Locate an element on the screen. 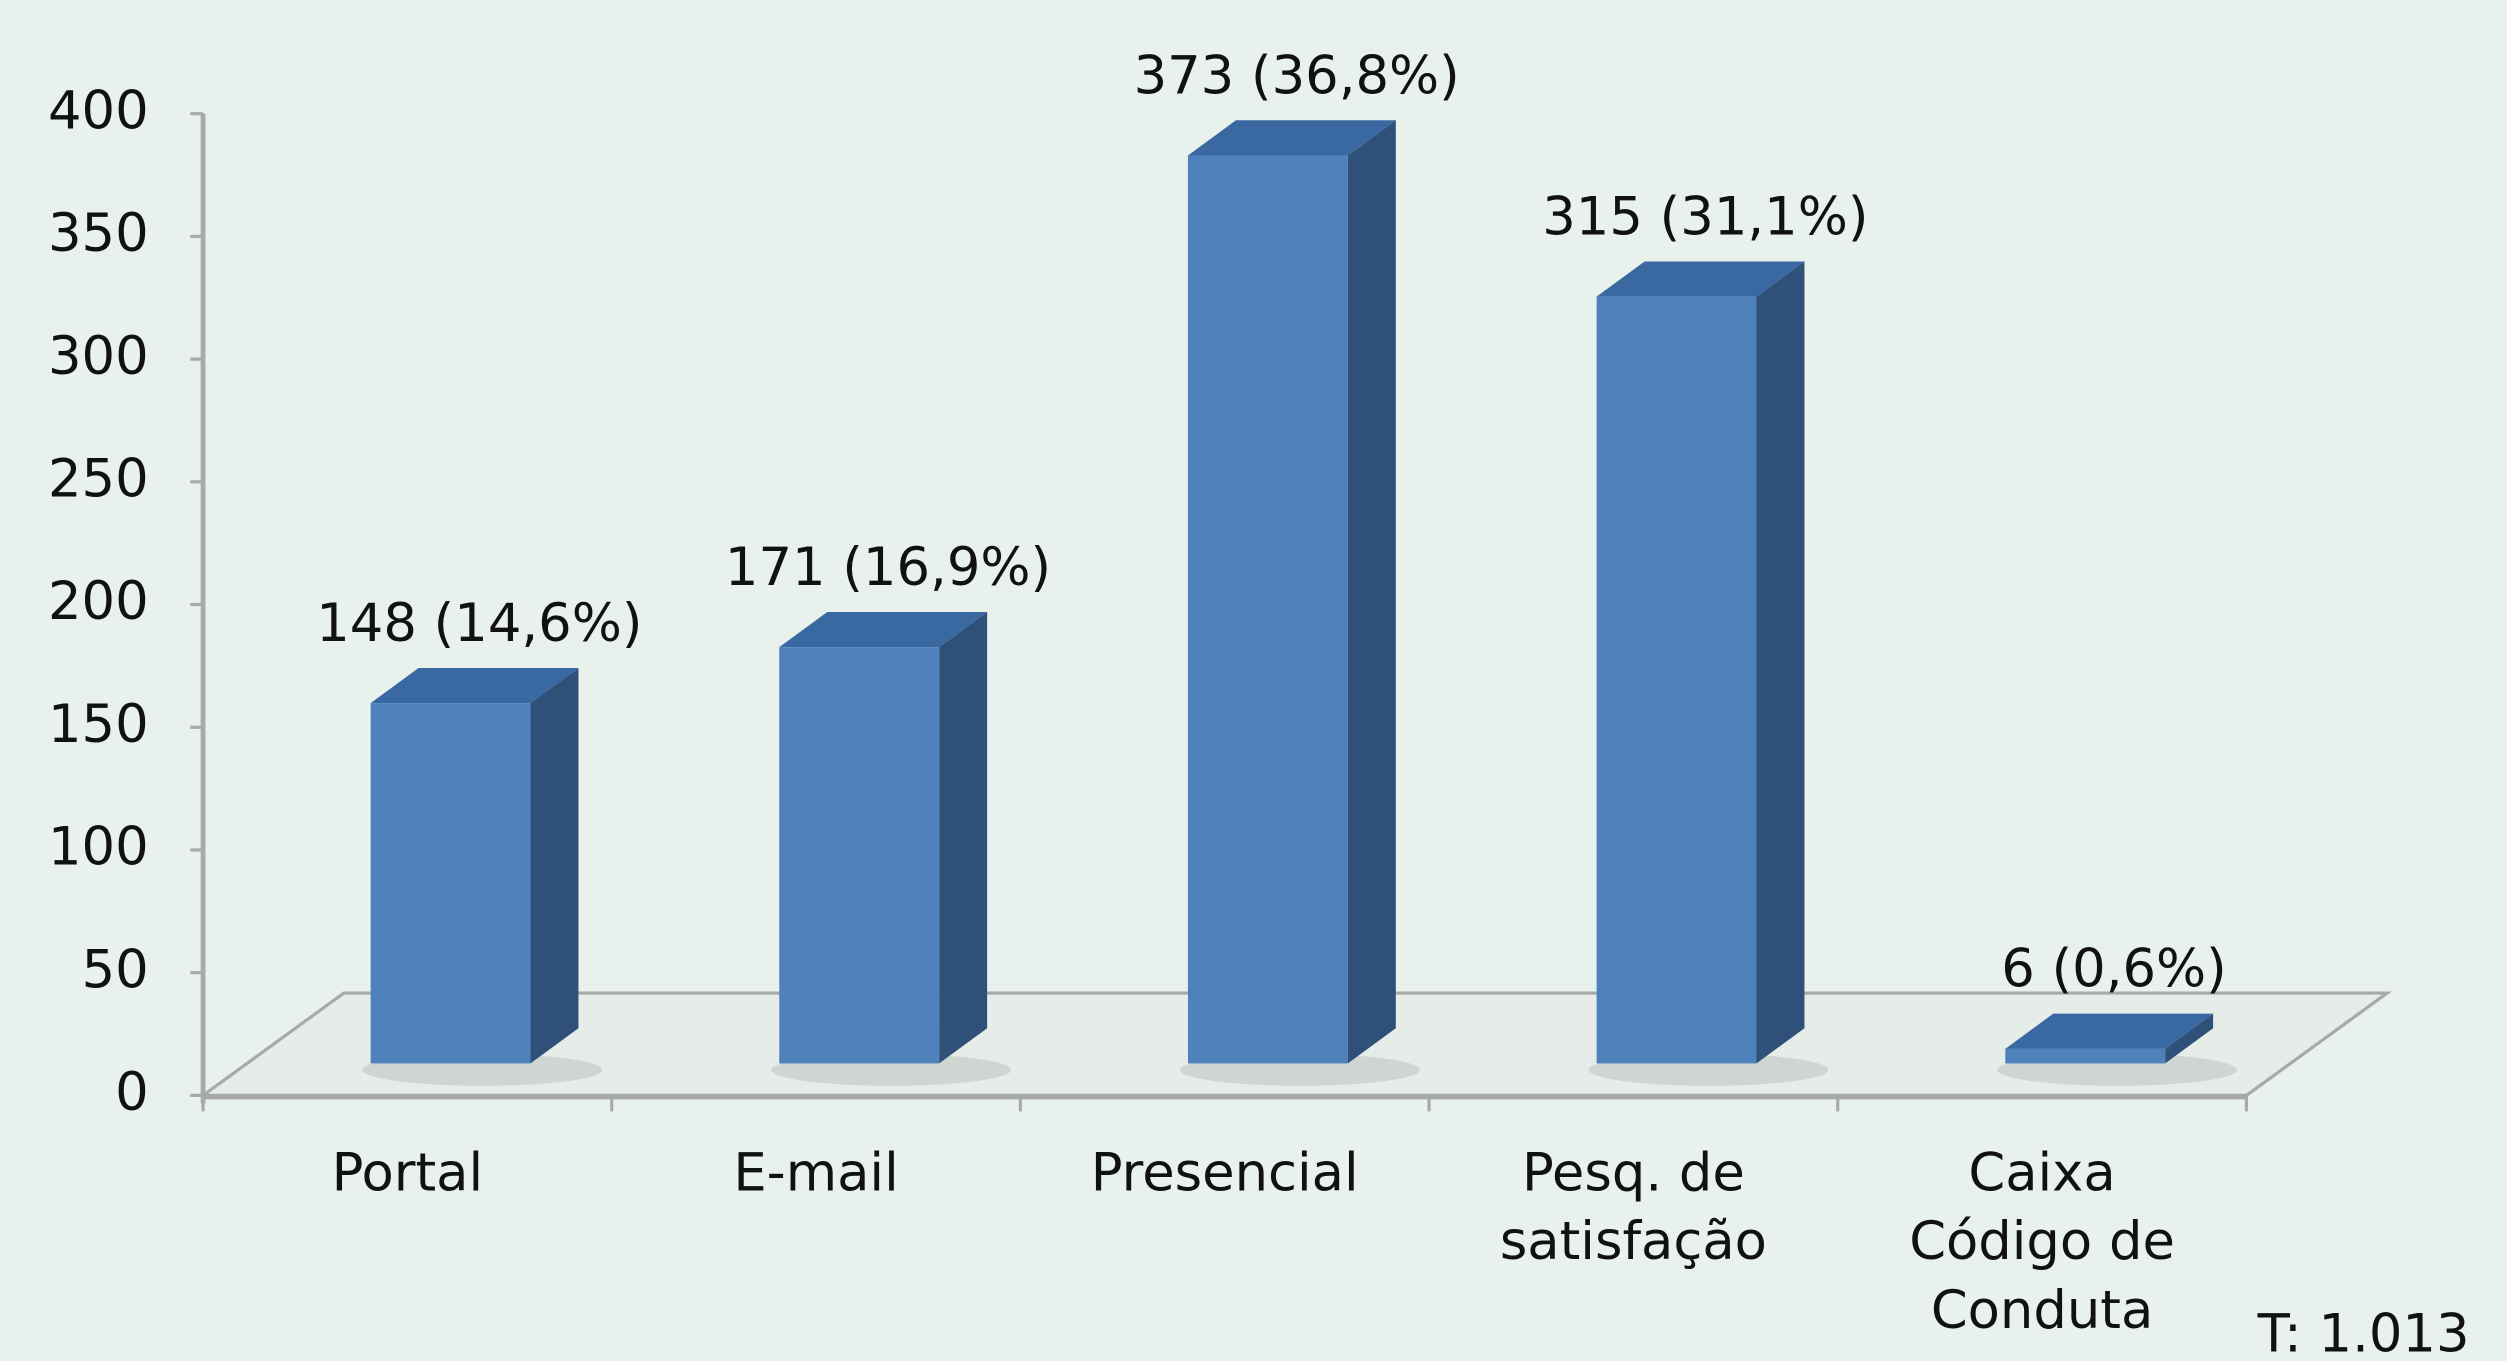 Image resolution: width=2507 pixels, height=1361 pixels. value-label: 373 (36,8%) is located at coordinates (1297, 75).